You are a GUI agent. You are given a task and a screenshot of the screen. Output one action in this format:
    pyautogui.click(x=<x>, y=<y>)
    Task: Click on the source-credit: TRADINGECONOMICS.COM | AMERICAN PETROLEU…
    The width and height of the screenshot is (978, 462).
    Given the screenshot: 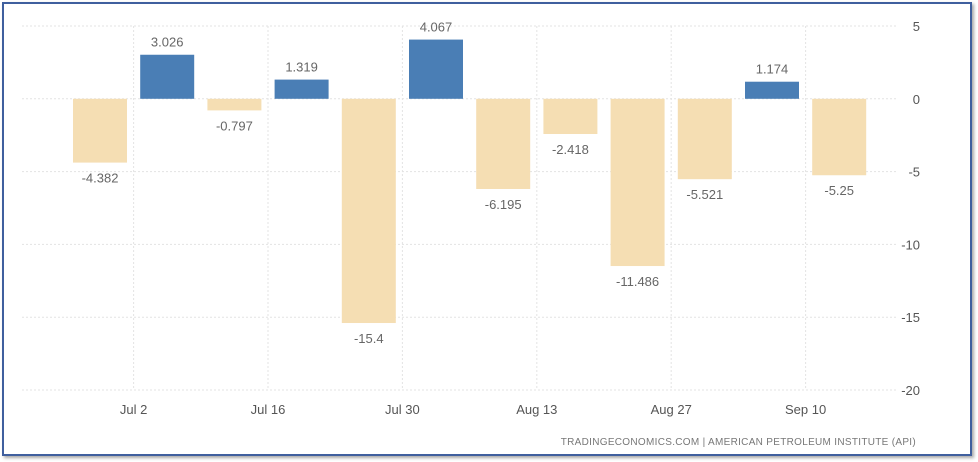 What is the action you would take?
    pyautogui.click(x=738, y=442)
    